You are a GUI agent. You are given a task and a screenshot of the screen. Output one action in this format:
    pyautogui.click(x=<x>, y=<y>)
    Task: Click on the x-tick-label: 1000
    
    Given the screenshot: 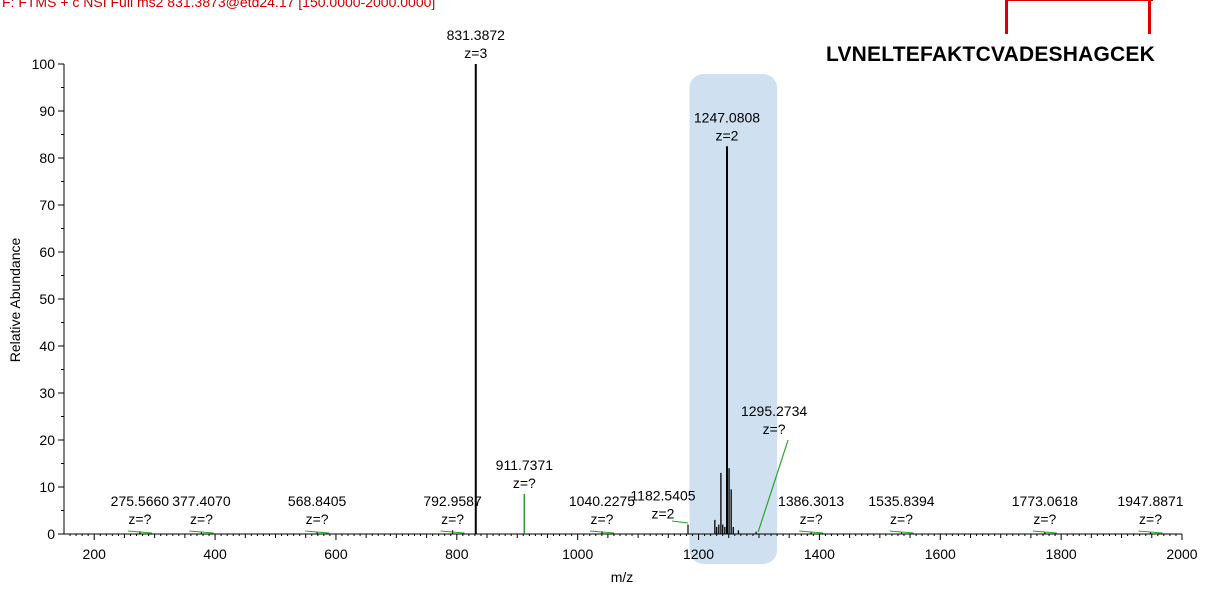 What is the action you would take?
    pyautogui.click(x=577, y=554)
    